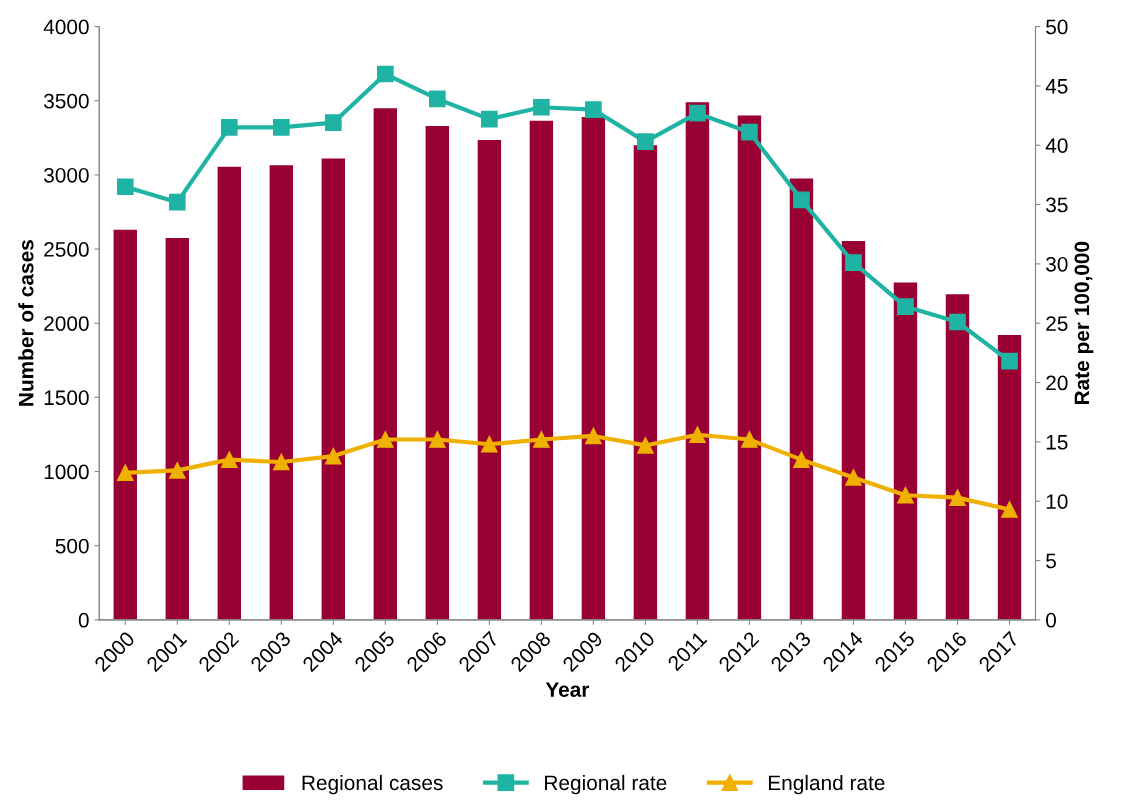 The height and width of the screenshot is (805, 1128). Describe the element at coordinates (66, 101) in the screenshot. I see `y-tick-label: 3500` at that location.